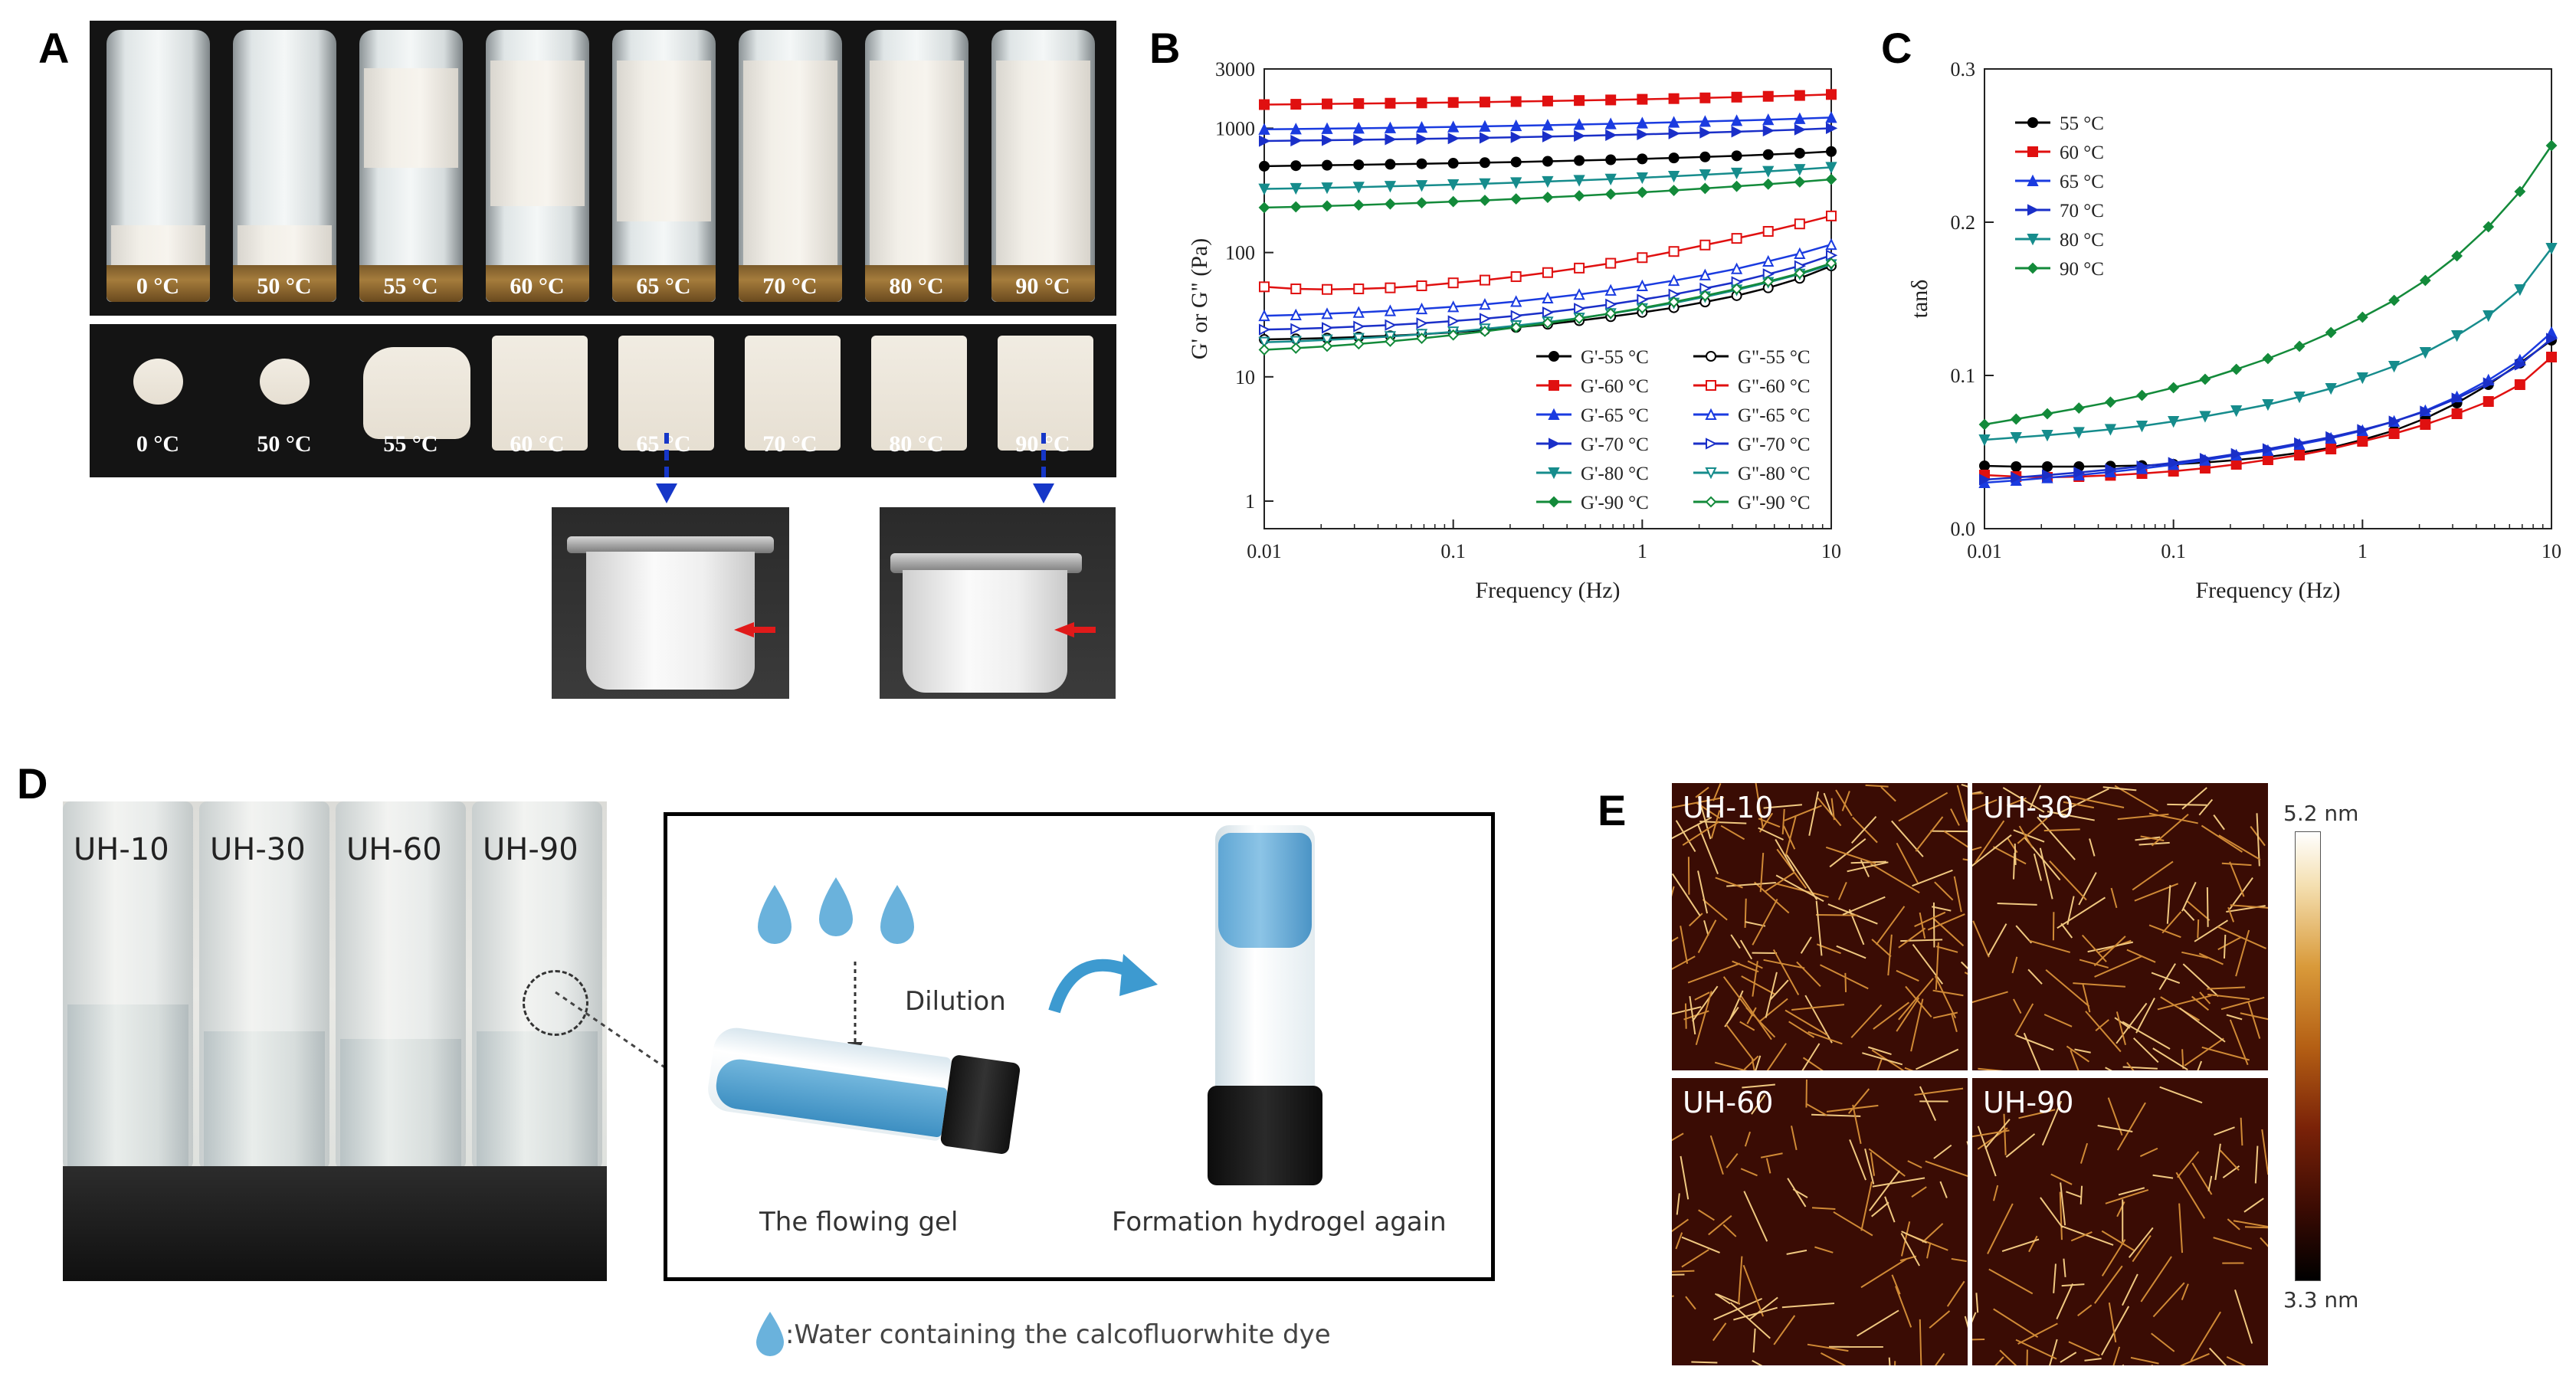 Image resolution: width=2576 pixels, height=1383 pixels. What do you see at coordinates (2082, 211) in the screenshot?
I see `legend-label: 70 °C` at bounding box center [2082, 211].